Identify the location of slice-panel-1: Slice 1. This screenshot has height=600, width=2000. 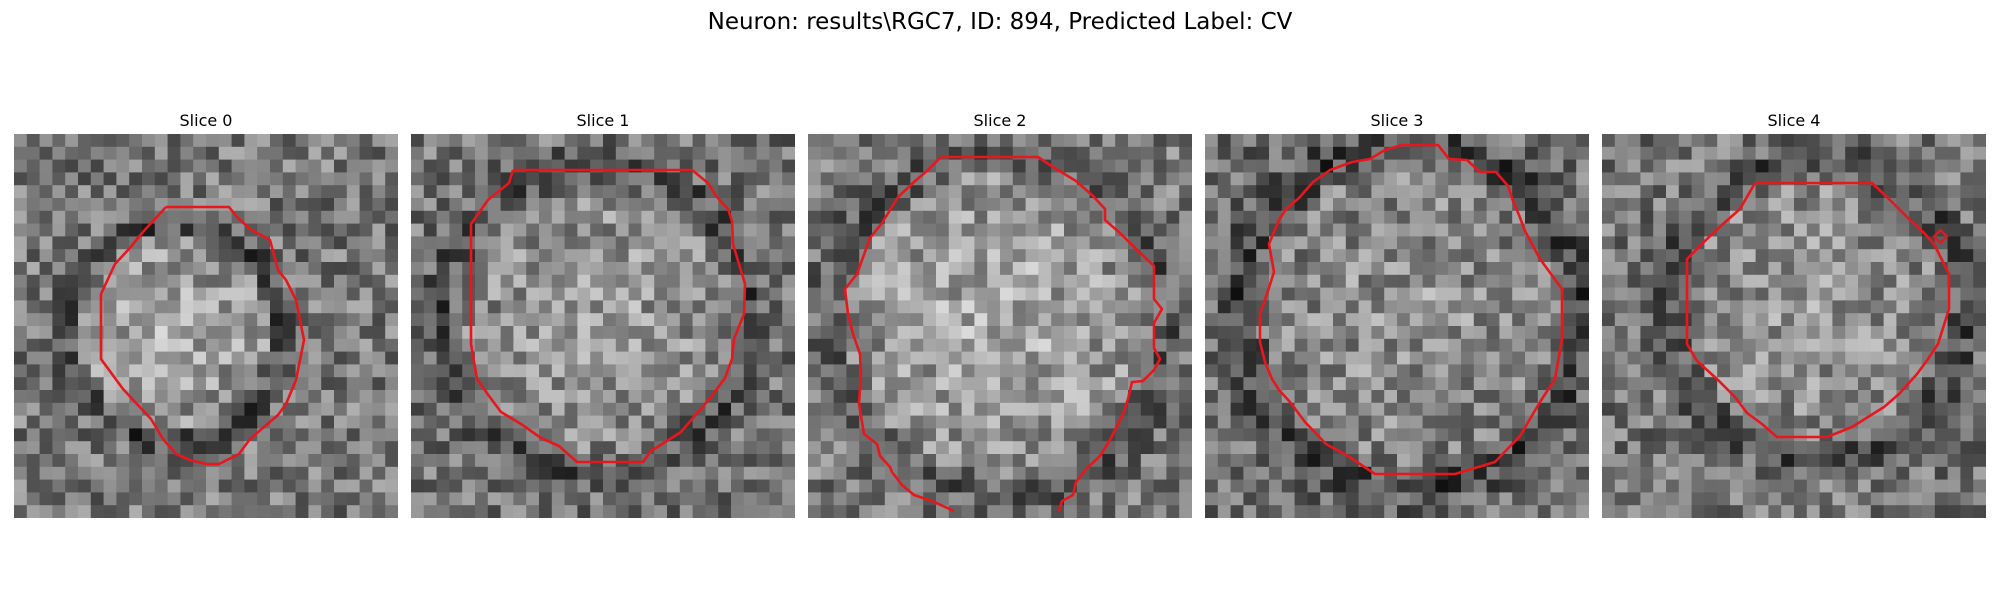
(603, 313).